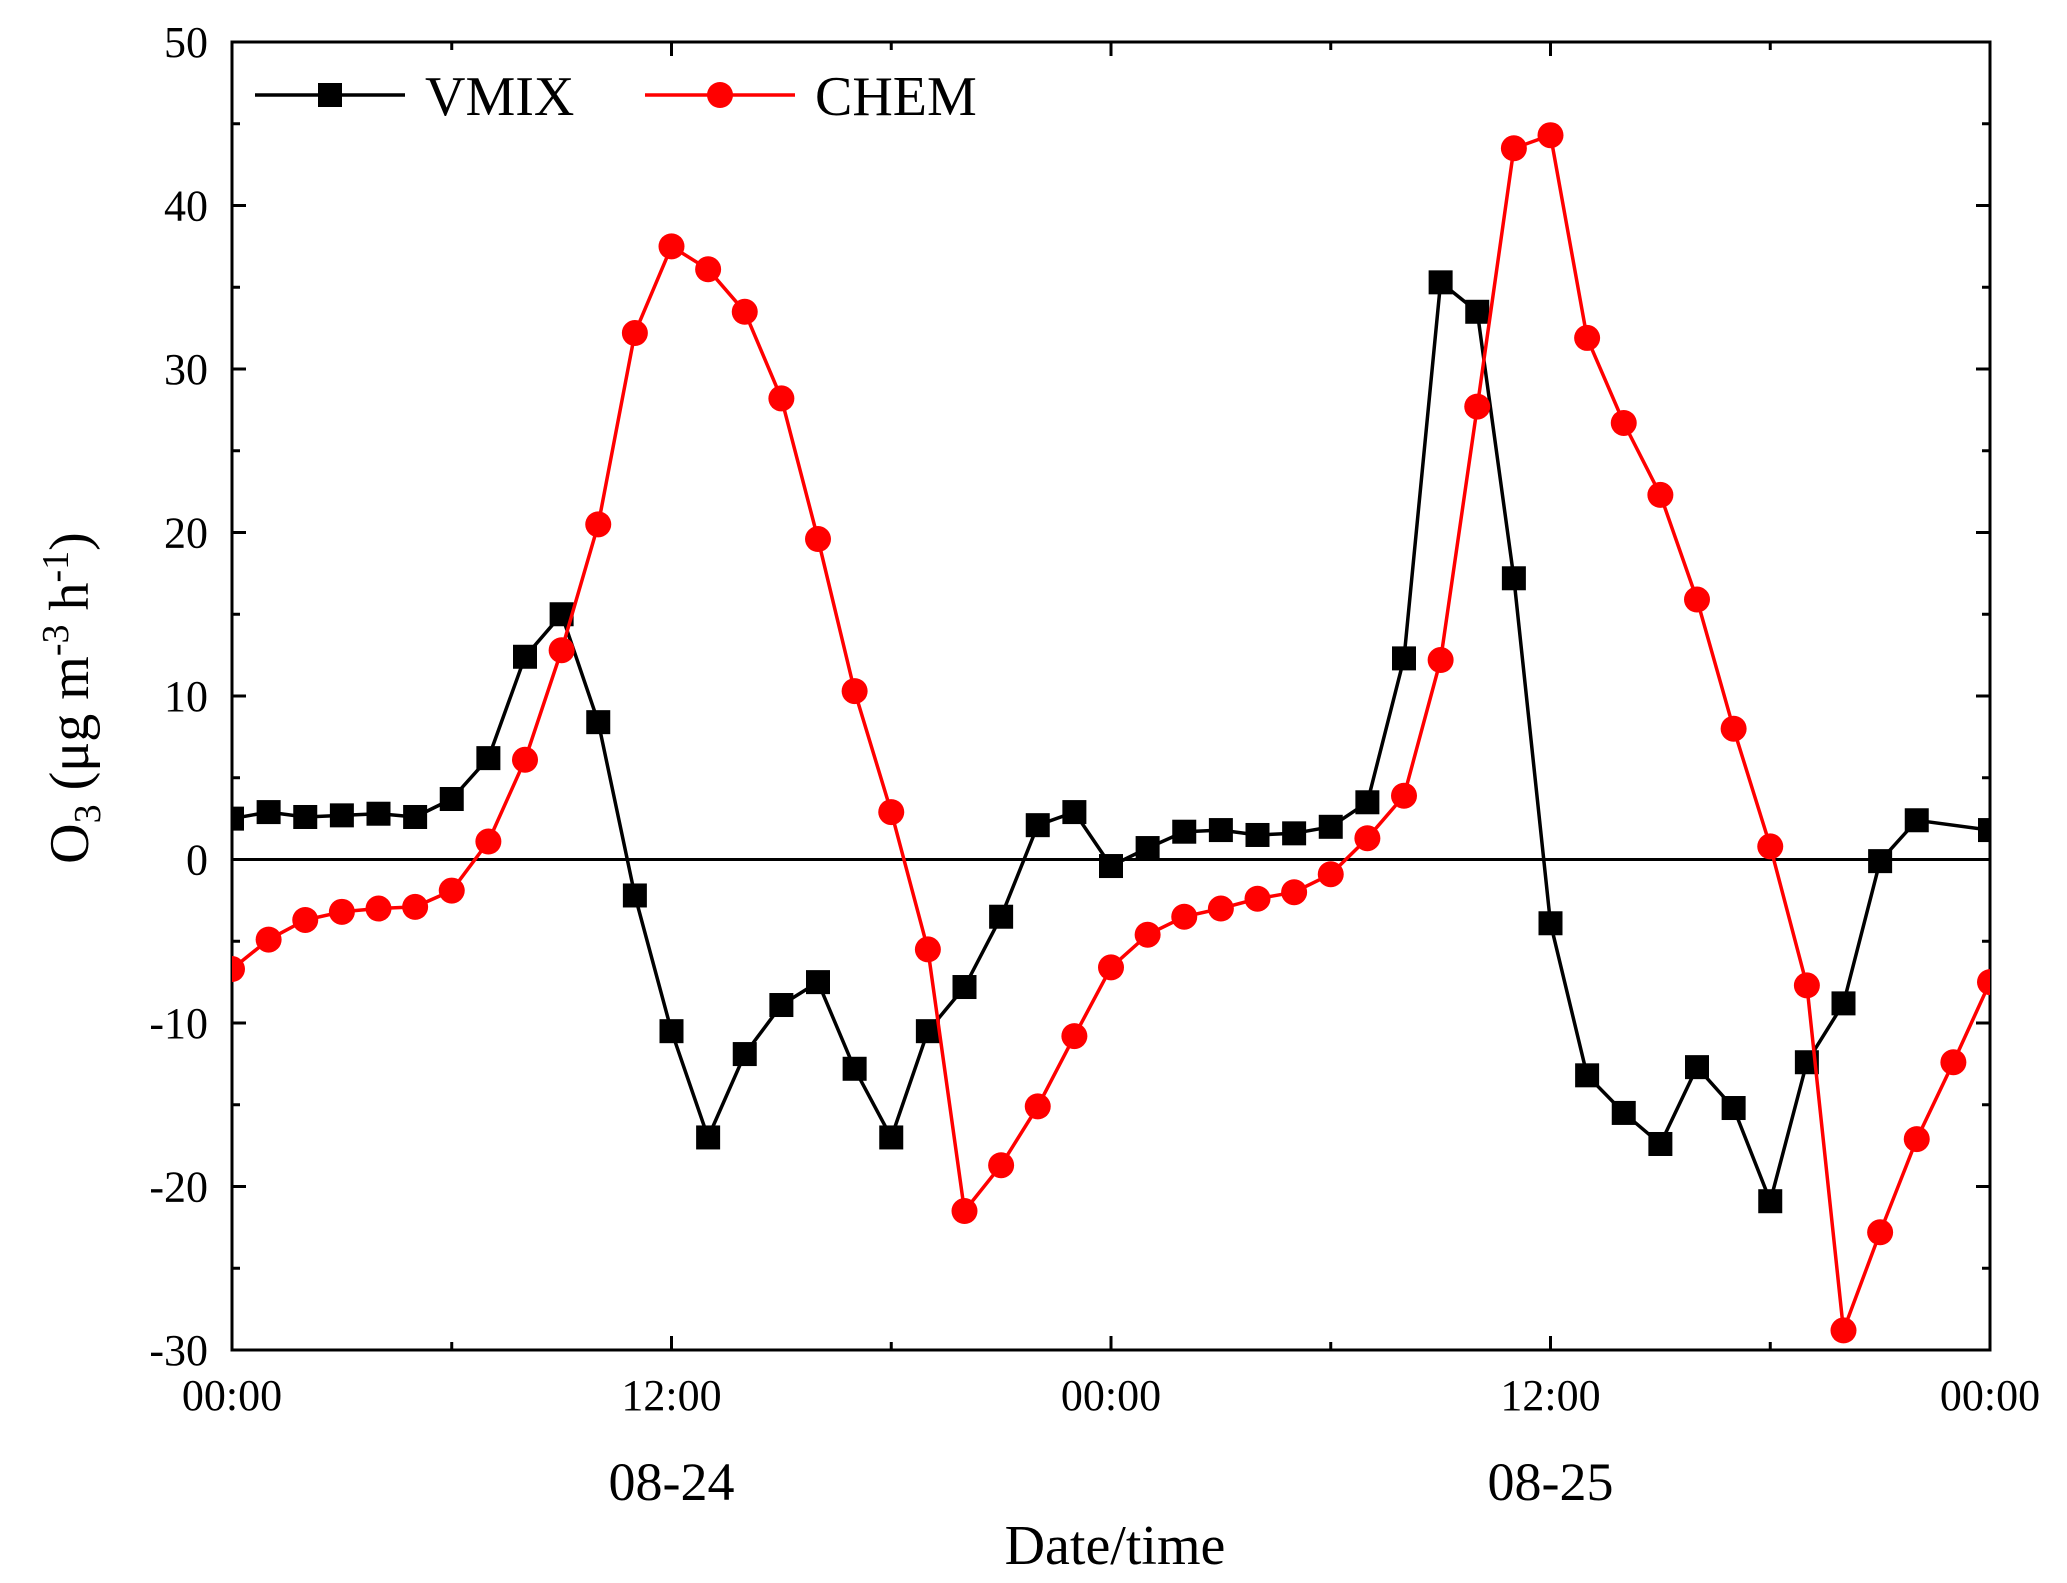 This screenshot has width=2067, height=1583. Describe the element at coordinates (499, 97) in the screenshot. I see `legend-label: VMIX` at that location.